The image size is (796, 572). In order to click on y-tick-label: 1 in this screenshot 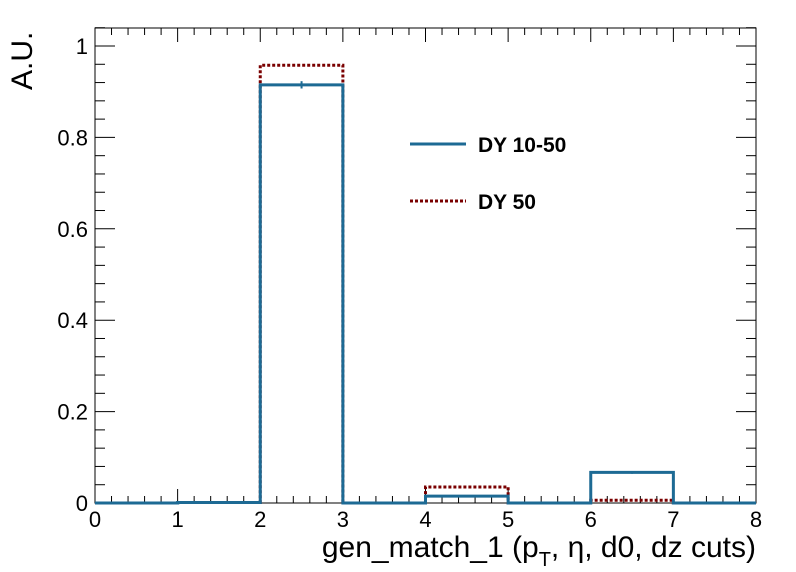, I will do `click(82, 46)`.